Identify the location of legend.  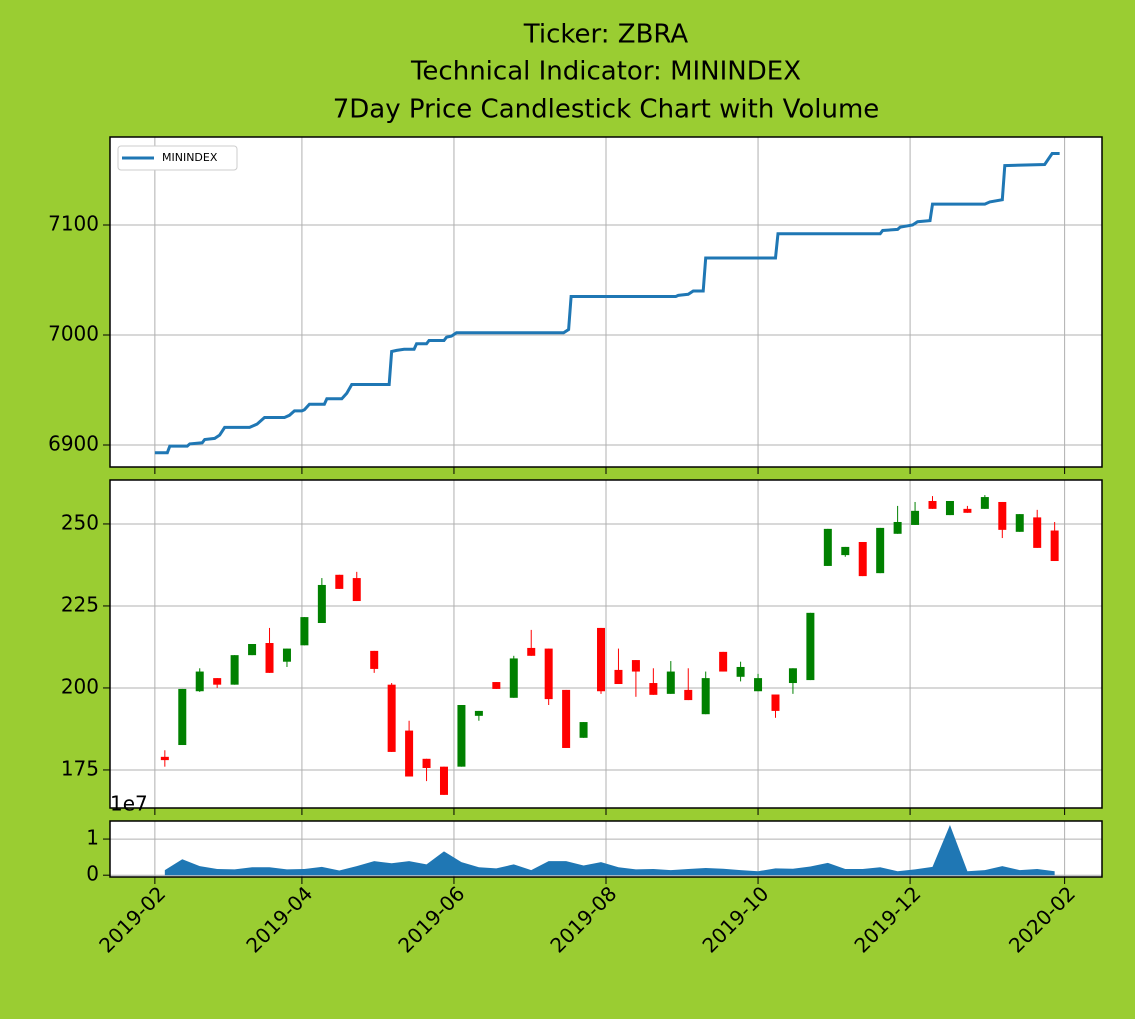
(177, 158).